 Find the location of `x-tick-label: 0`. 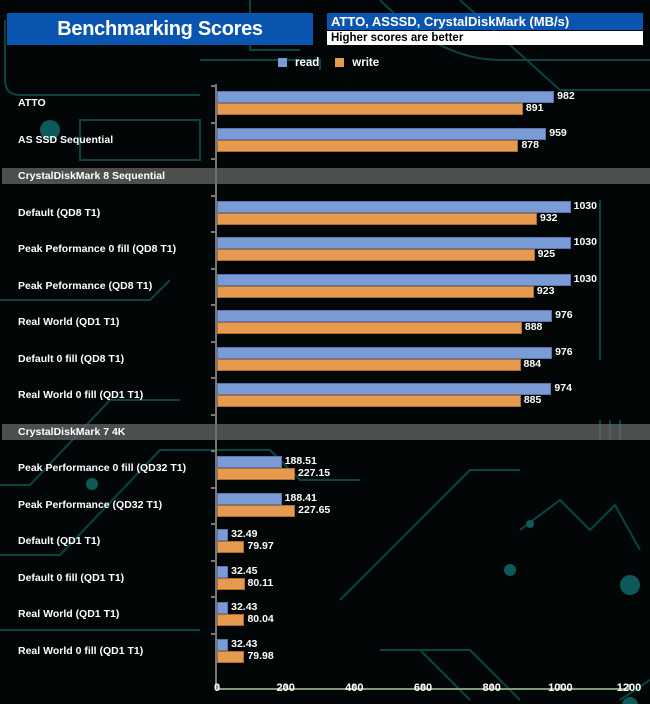

x-tick-label: 0 is located at coordinates (217, 688).